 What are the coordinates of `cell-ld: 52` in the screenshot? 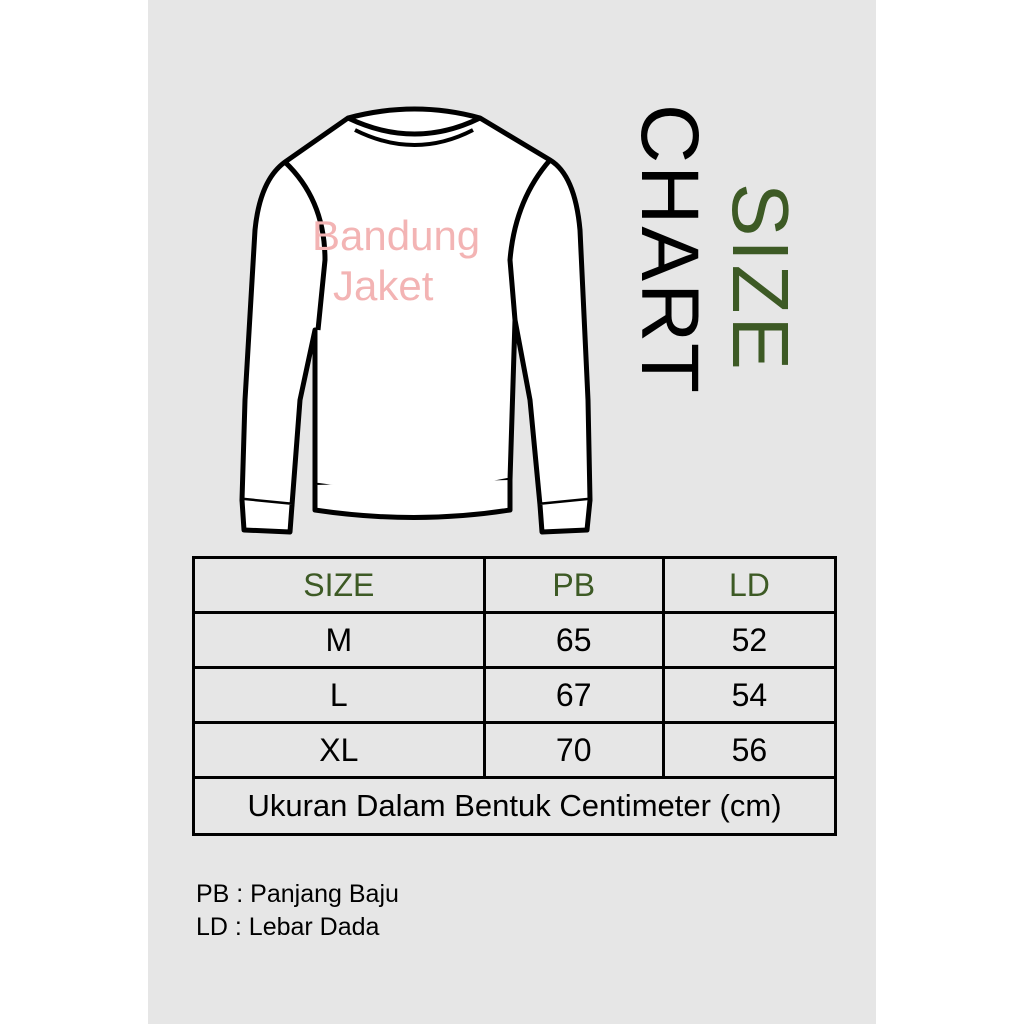 It's located at (749, 640).